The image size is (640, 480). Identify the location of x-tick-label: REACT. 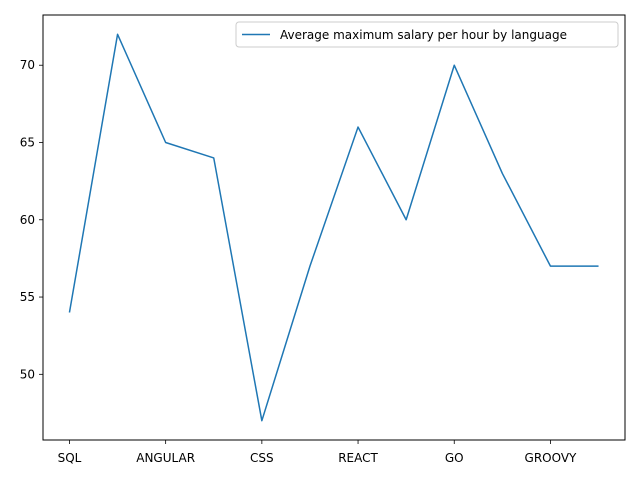
(358, 458).